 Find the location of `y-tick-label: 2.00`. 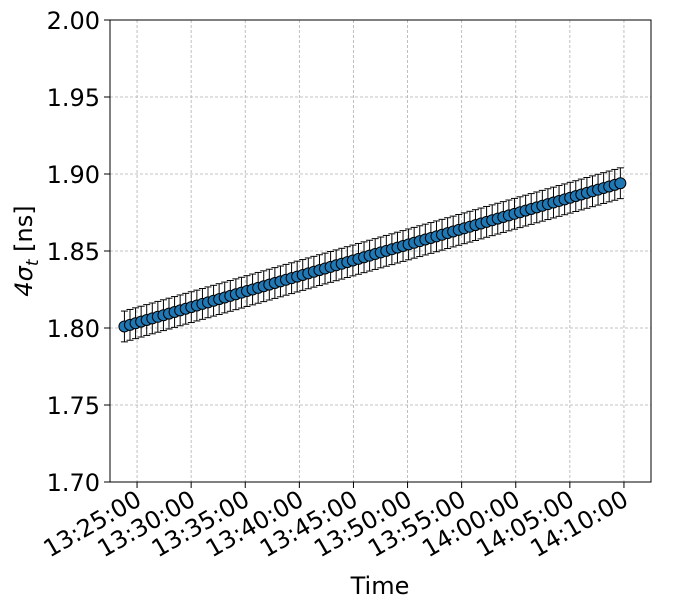

y-tick-label: 2.00 is located at coordinates (73, 21).